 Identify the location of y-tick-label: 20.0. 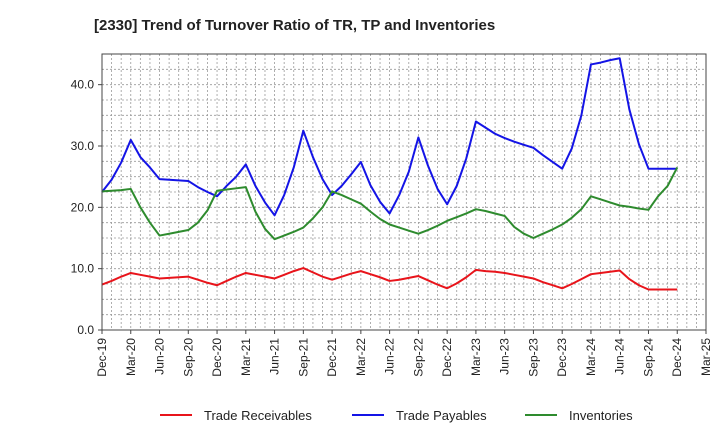
(83, 207).